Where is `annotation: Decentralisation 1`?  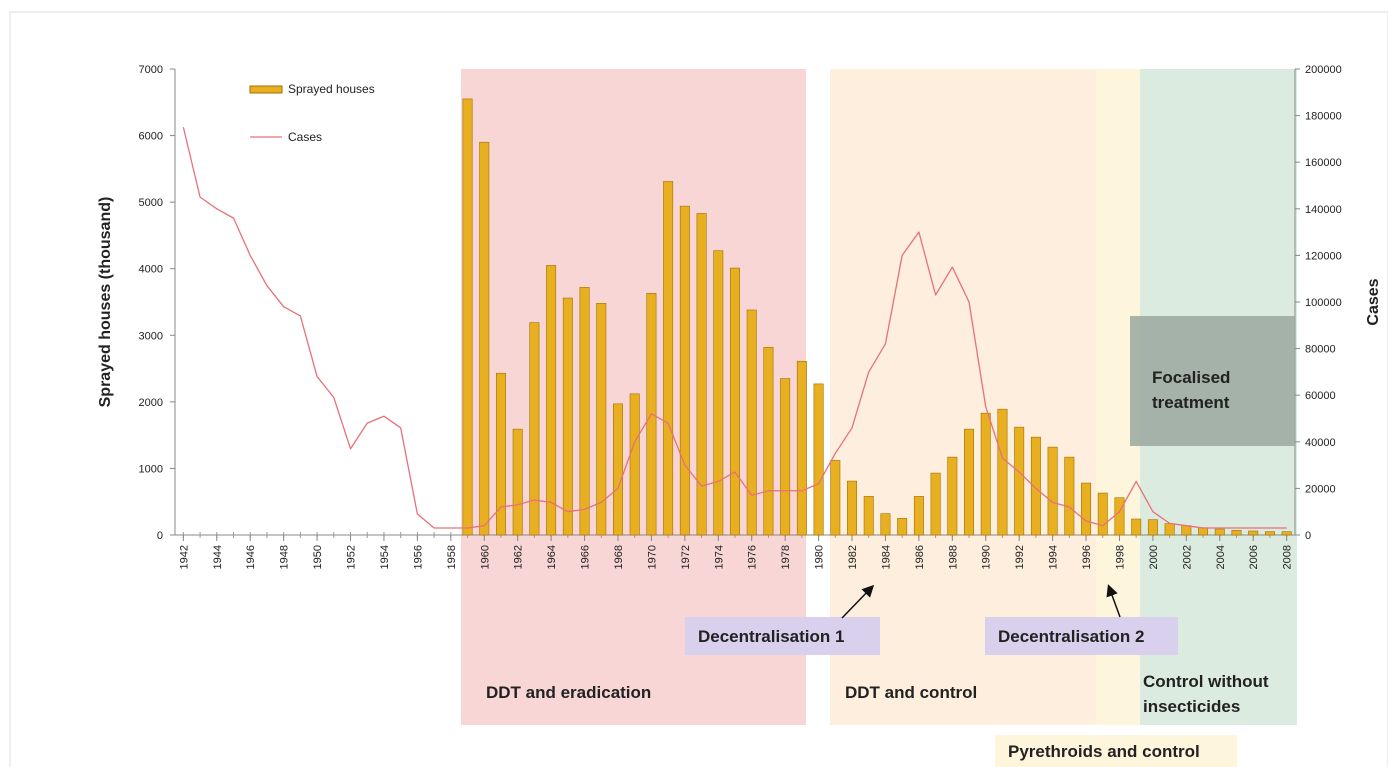 annotation: Decentralisation 1 is located at coordinates (771, 636).